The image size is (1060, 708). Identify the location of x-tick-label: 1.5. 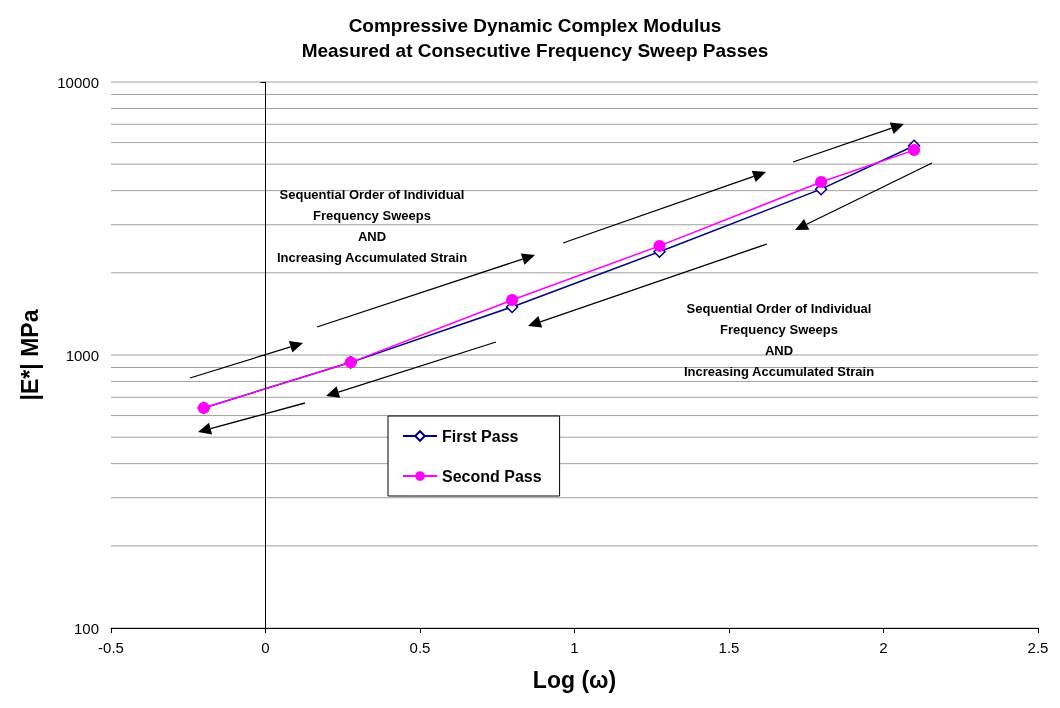
(729, 647).